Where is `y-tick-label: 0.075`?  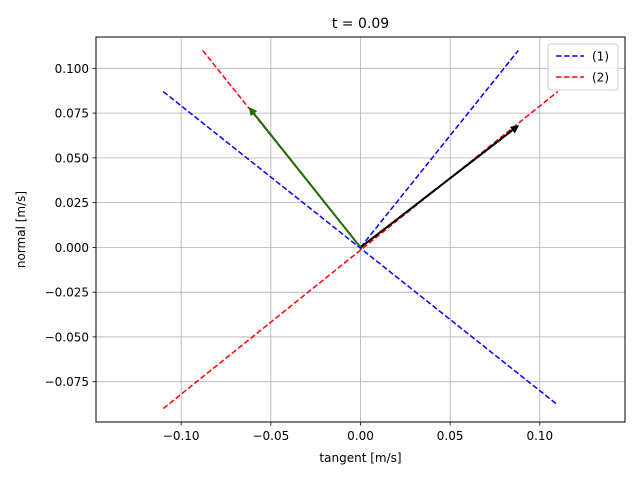 y-tick-label: 0.075 is located at coordinates (72, 114).